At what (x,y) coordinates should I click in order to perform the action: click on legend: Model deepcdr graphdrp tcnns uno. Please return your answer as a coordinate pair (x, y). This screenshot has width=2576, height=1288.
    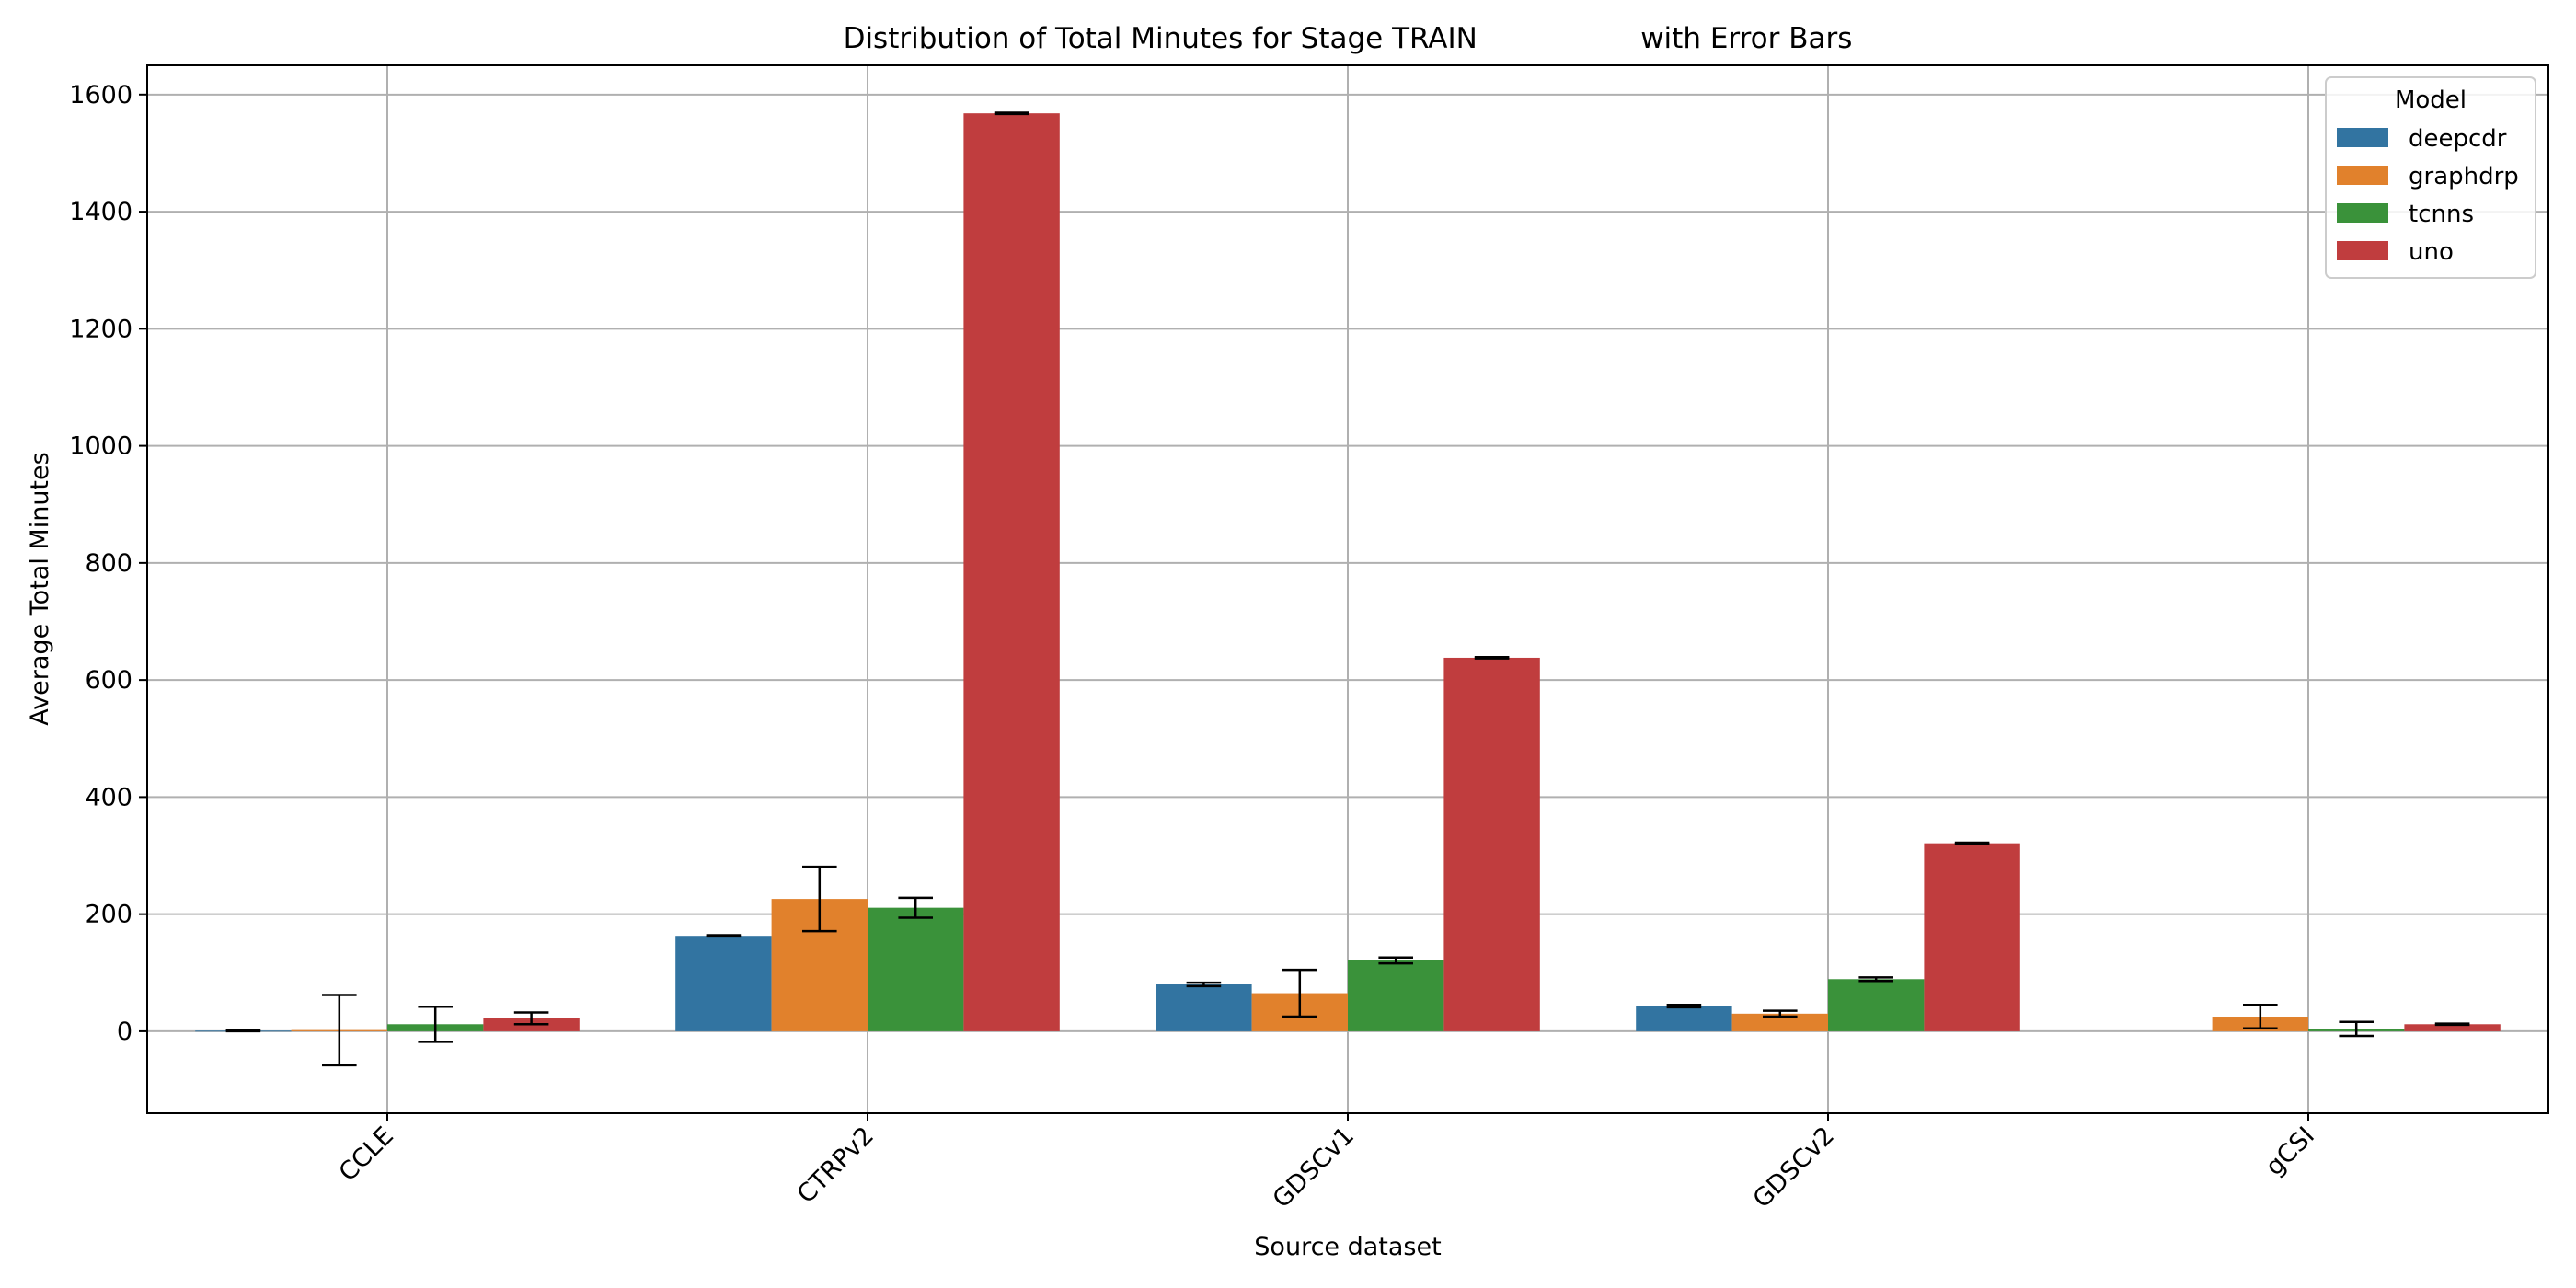
    Looking at the image, I should click on (2430, 177).